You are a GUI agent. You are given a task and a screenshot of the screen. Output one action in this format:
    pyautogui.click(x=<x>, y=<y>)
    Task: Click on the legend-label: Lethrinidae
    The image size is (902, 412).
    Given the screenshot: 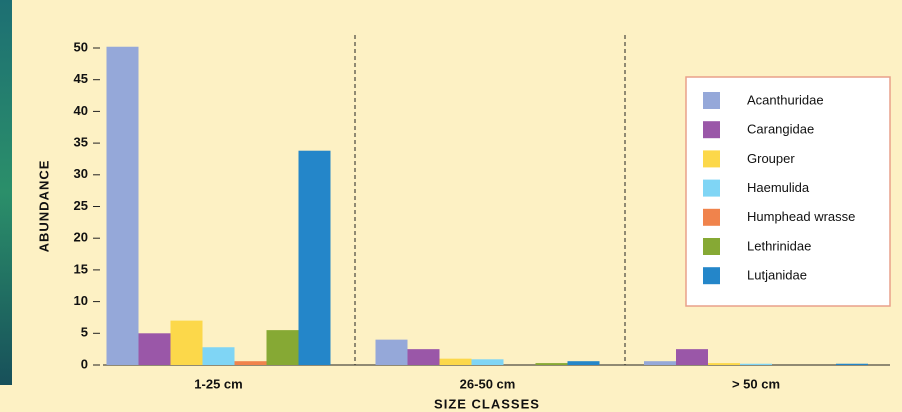 What is the action you would take?
    pyautogui.click(x=779, y=245)
    